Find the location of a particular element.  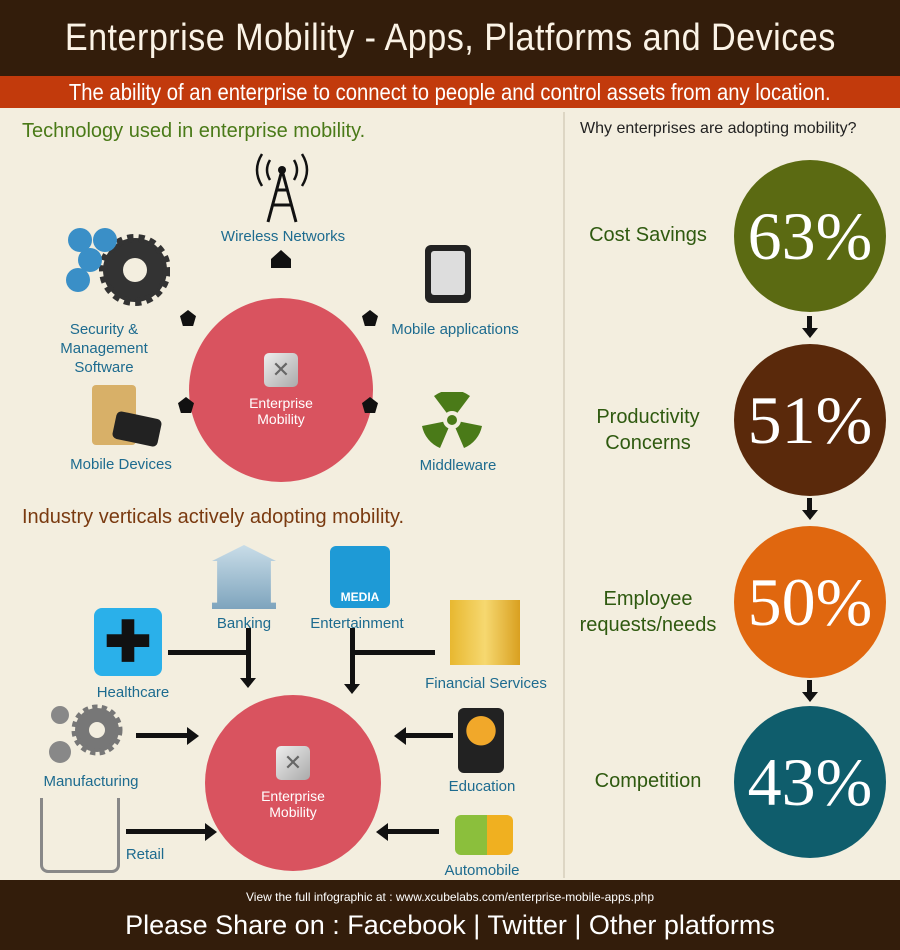

enterprise-mobility-circle: ✕ Enterprise Mobility is located at coordinates (281, 390).